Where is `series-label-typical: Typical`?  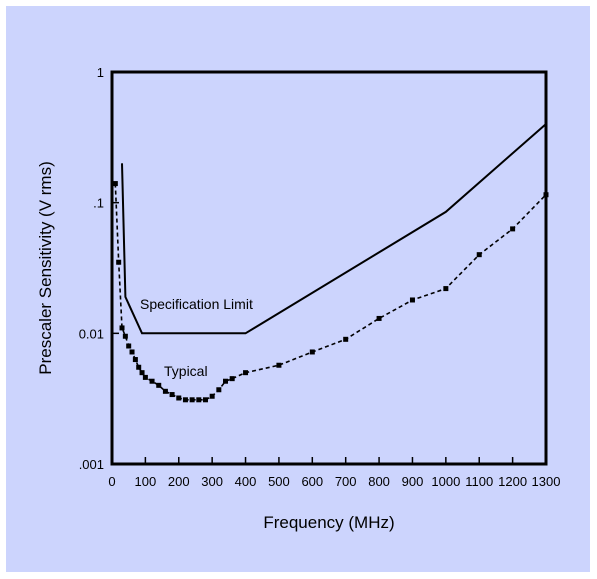
series-label-typical: Typical is located at coordinates (186, 371).